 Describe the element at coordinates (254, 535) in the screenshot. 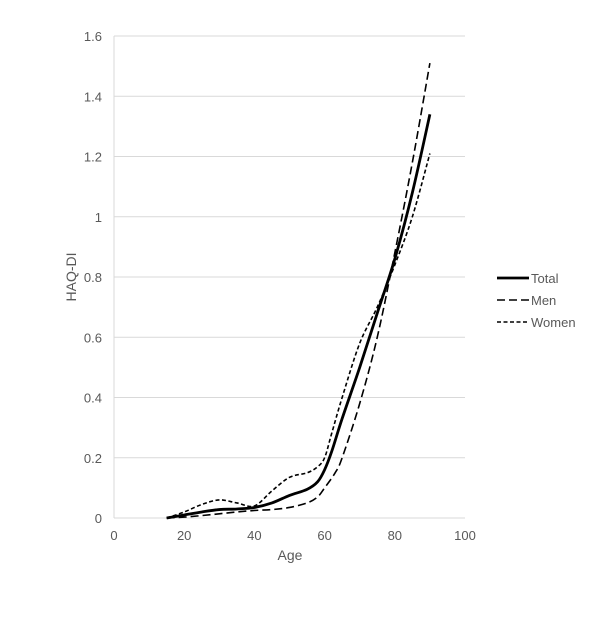

I see `x-tick-label: 40` at that location.